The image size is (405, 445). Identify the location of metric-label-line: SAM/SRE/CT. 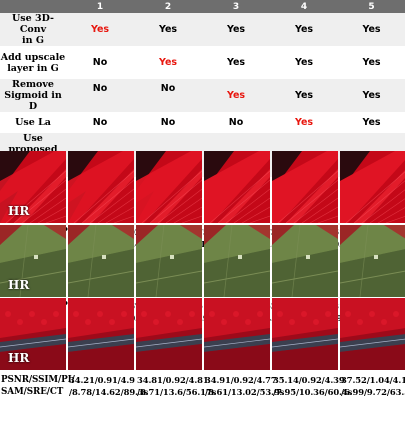
(32, 392).